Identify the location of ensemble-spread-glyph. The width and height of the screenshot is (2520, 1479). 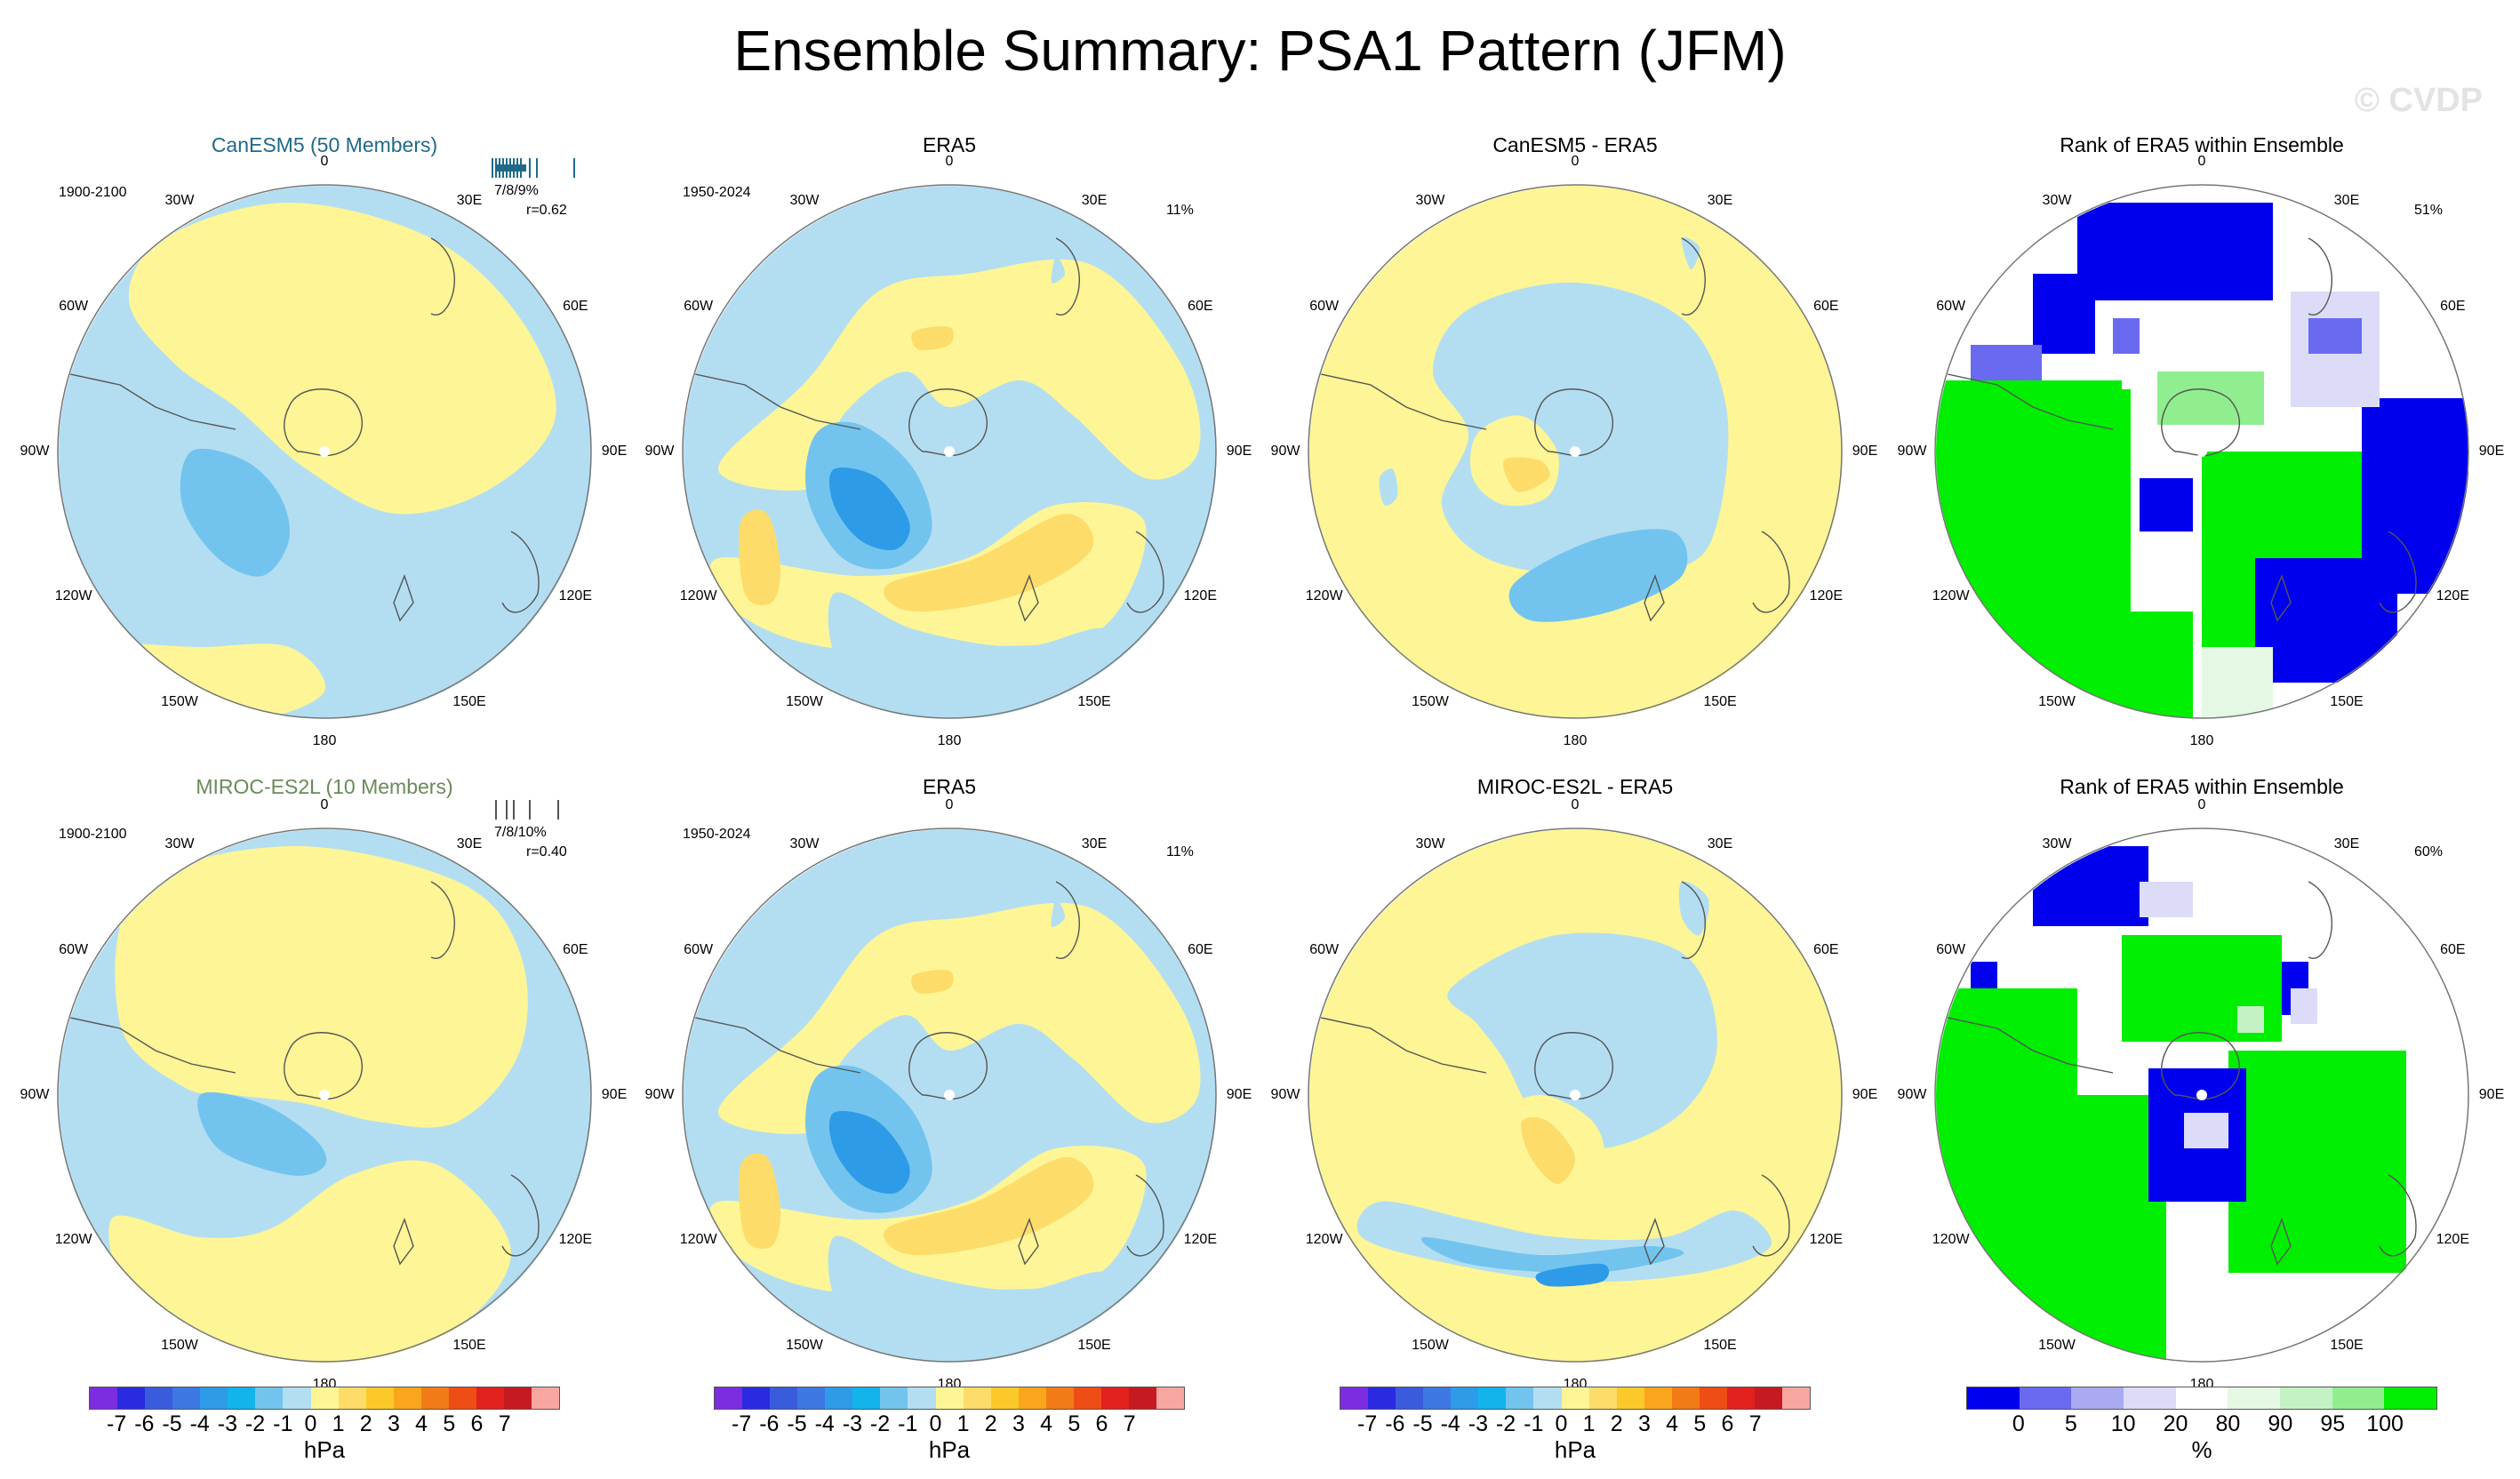
(533, 168).